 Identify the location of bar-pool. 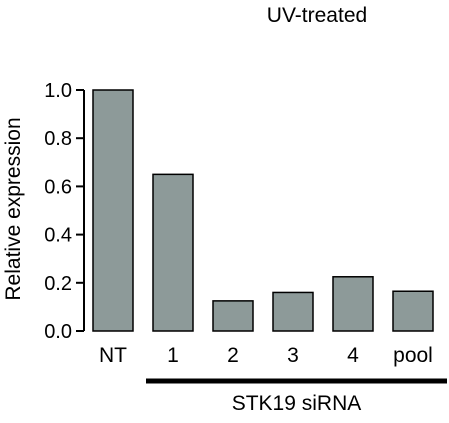
(413, 311).